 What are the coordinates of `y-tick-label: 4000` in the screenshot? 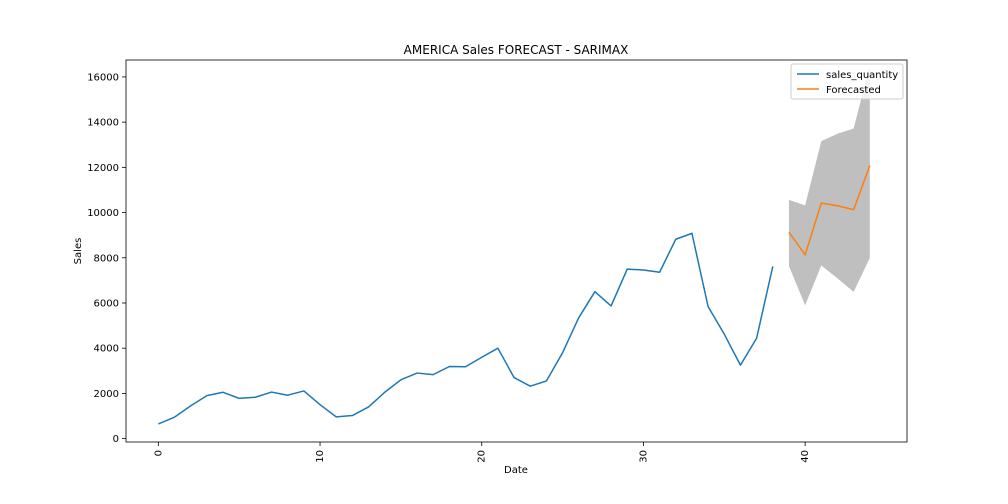 It's located at (106, 349).